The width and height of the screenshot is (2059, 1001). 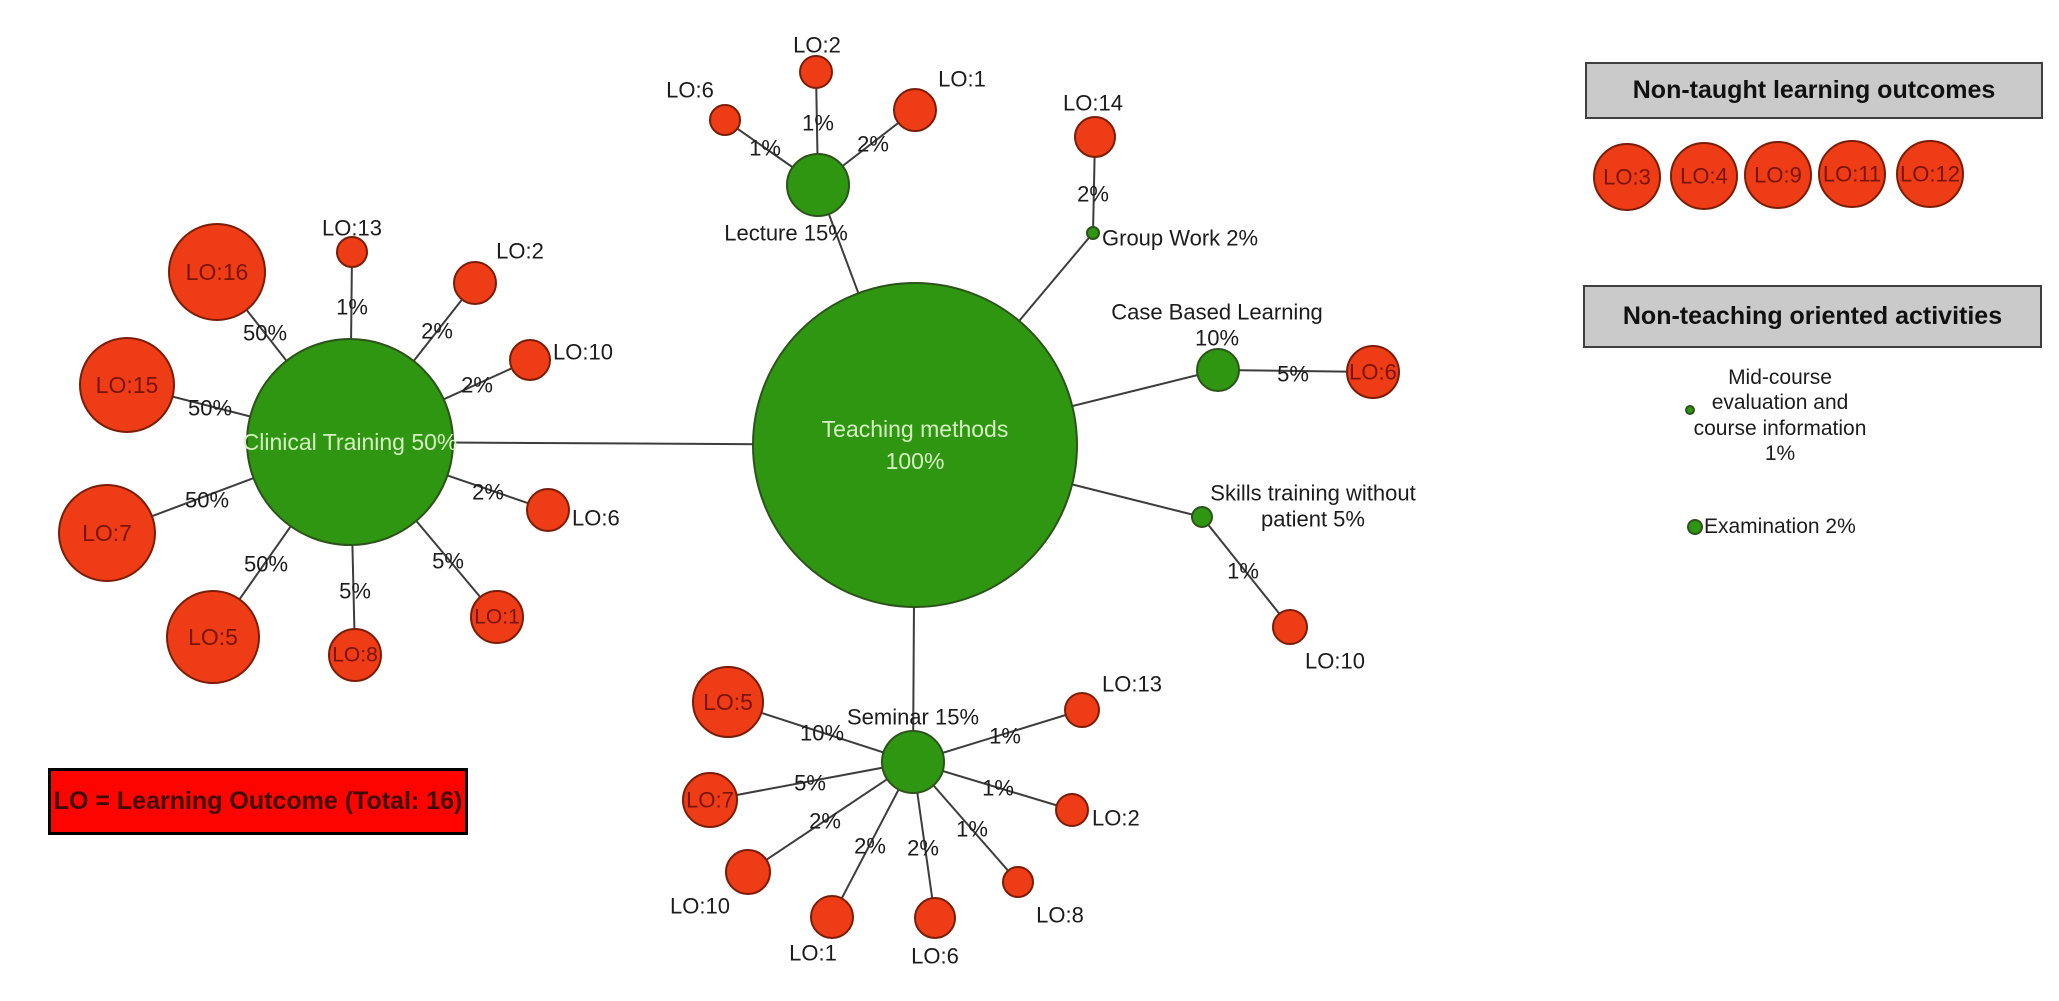 I want to click on node-nontaught-lo9, so click(x=1778, y=175).